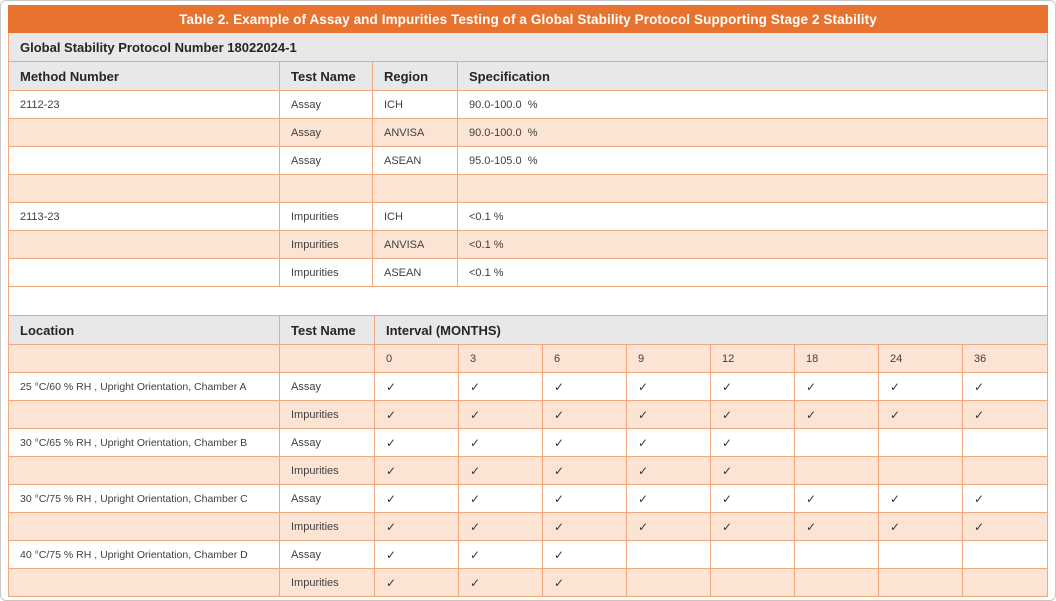 The height and width of the screenshot is (601, 1056). I want to click on cell-interval-label: 36, so click(980, 358).